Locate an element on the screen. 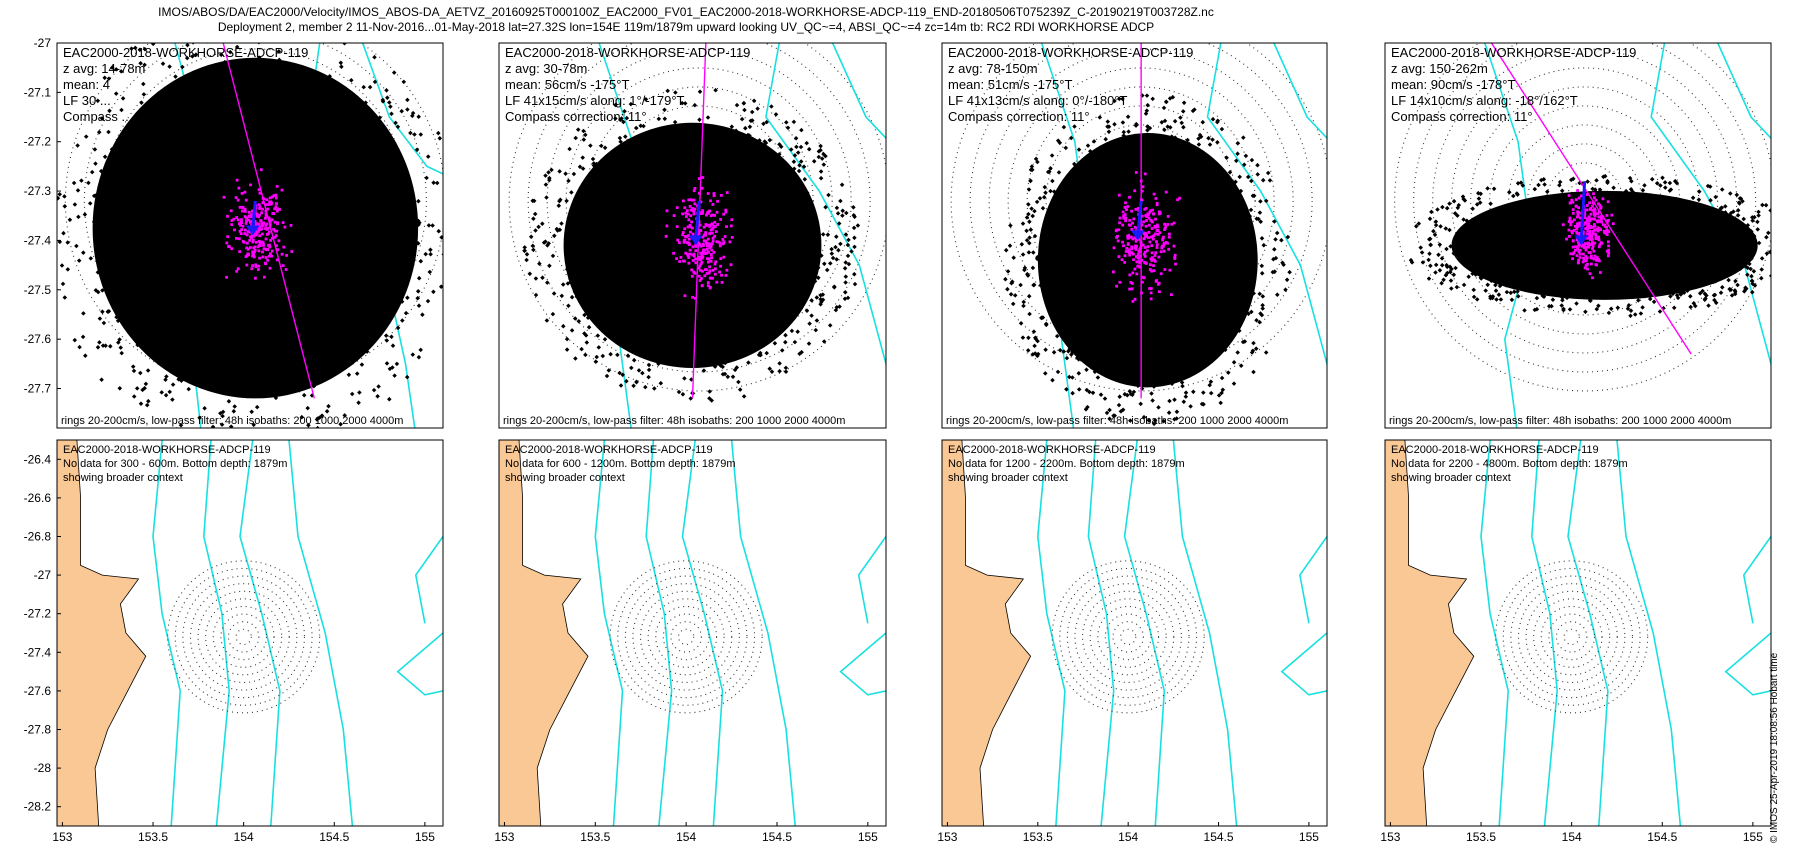 This screenshot has width=1800, height=850. map-area is located at coordinates (250, 633).